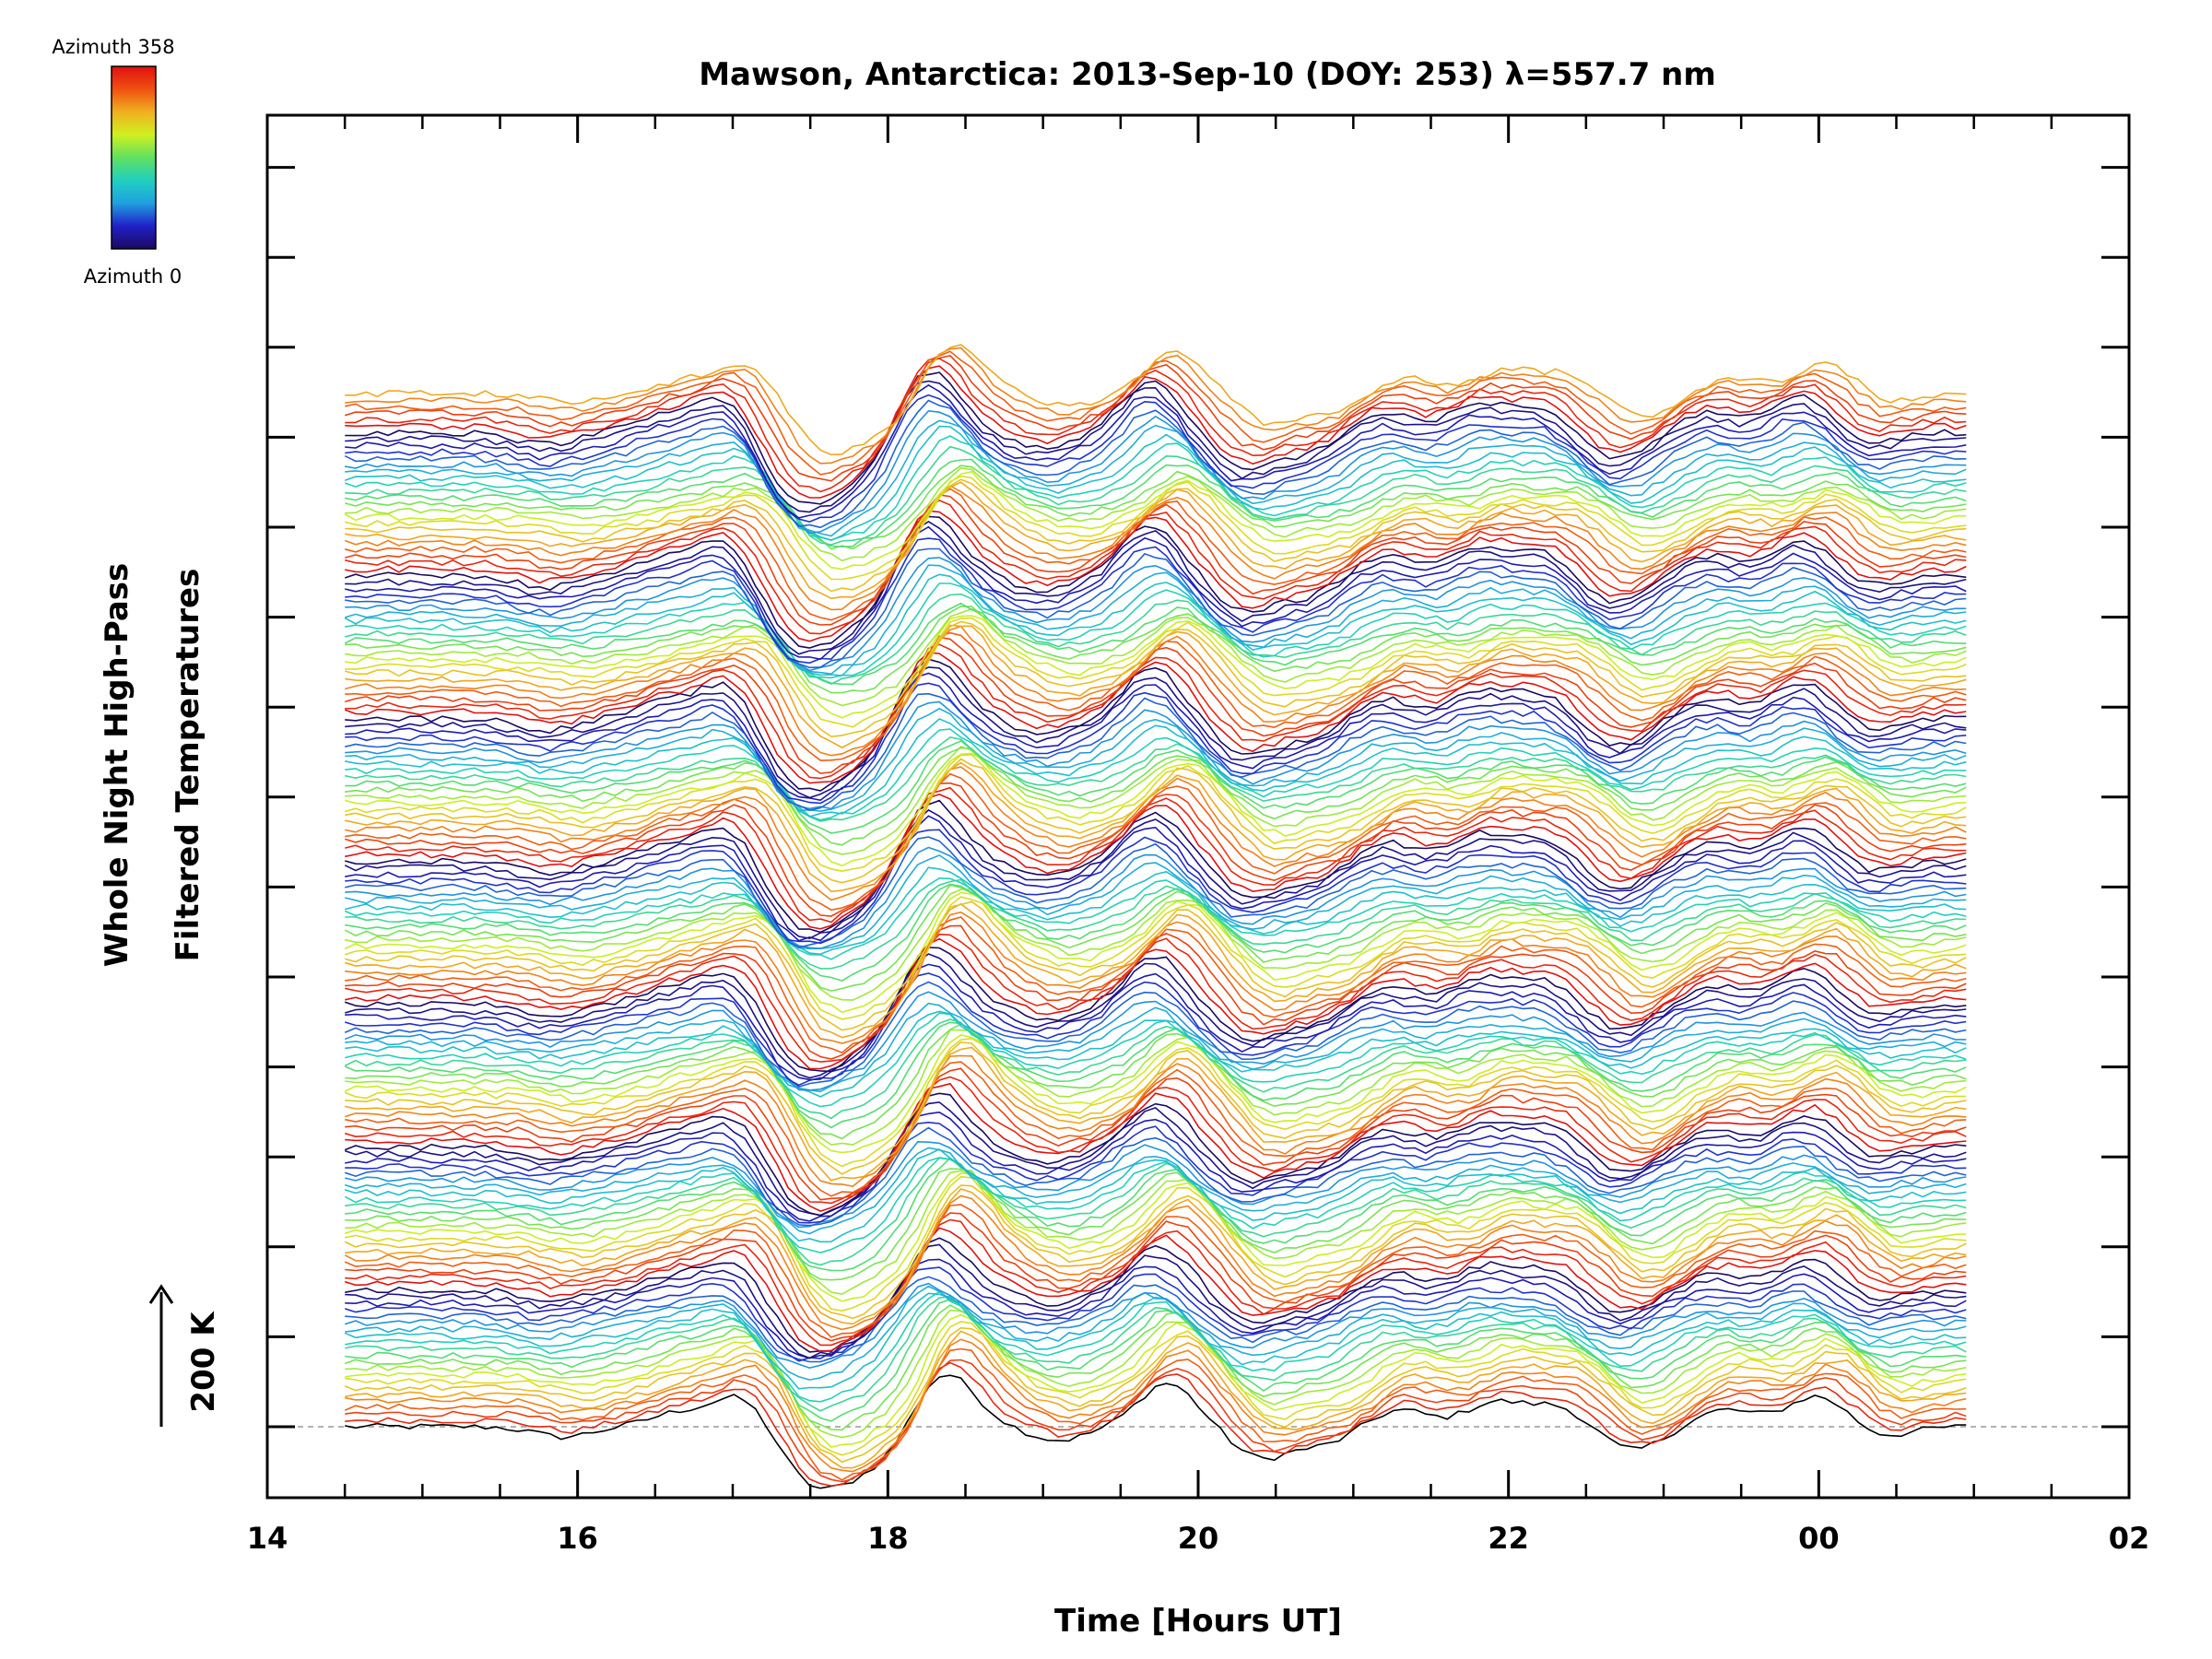 The width and height of the screenshot is (2212, 1659). Describe the element at coordinates (161, 1294) in the screenshot. I see `arrow-up-icon` at that location.